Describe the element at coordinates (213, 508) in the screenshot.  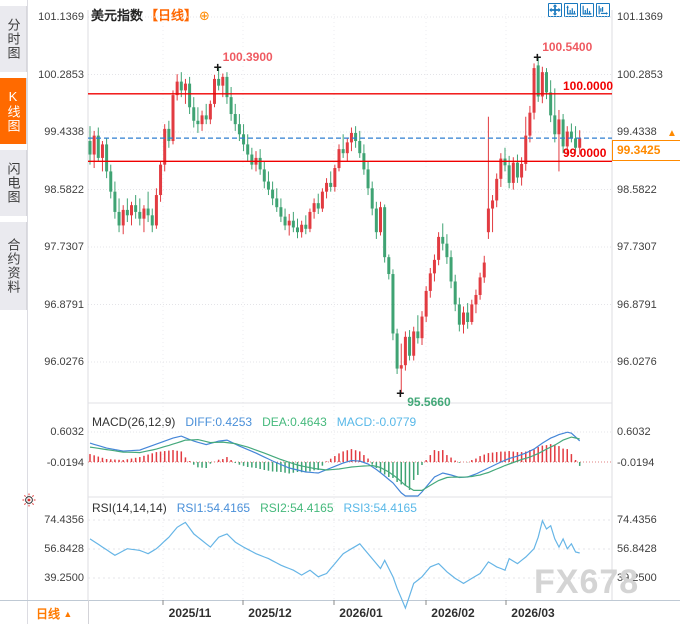
I see `rsi1-value: RSI1:54.4165` at that location.